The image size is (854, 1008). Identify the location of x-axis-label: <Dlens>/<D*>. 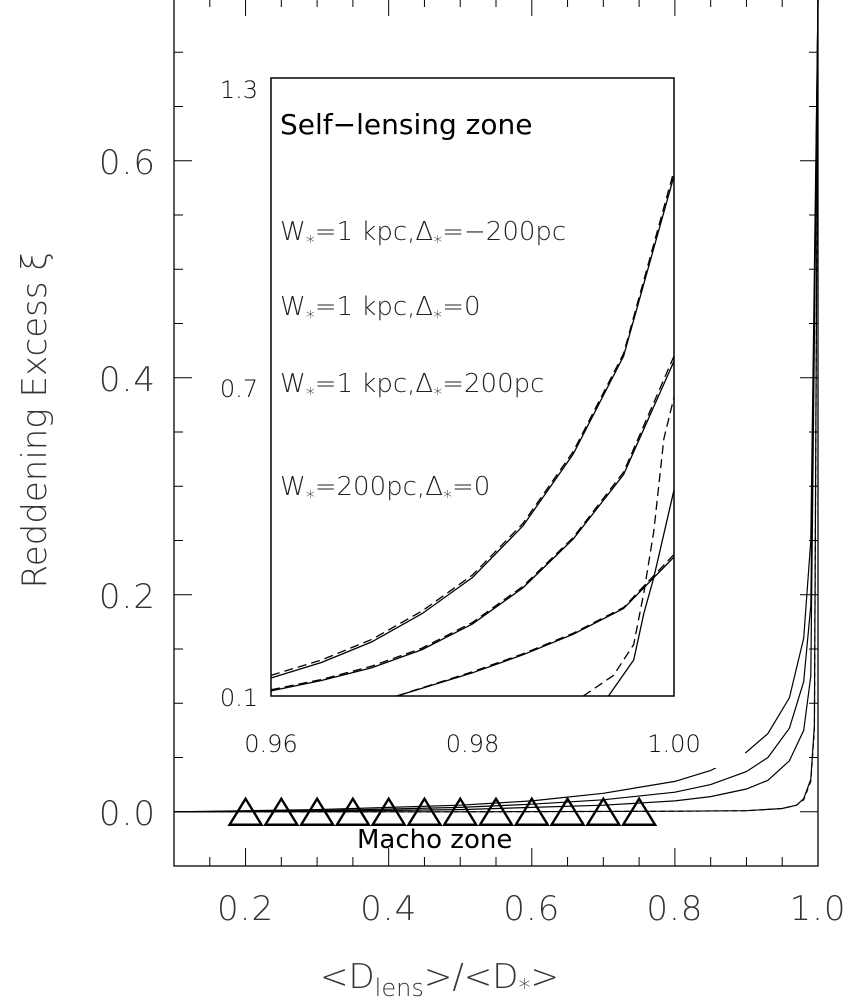
(439, 979).